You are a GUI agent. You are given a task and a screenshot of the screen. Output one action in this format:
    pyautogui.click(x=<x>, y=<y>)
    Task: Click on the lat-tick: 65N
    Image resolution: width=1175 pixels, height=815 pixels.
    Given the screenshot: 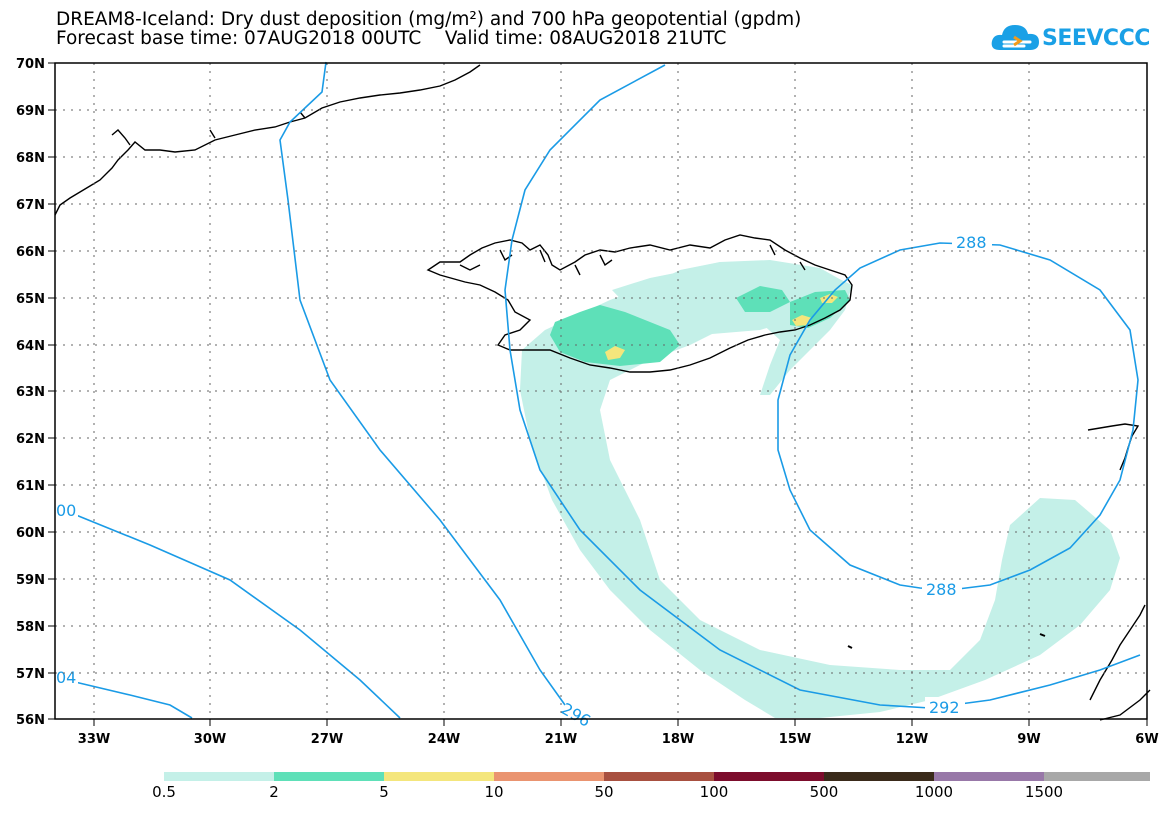 What is the action you would take?
    pyautogui.click(x=30, y=299)
    